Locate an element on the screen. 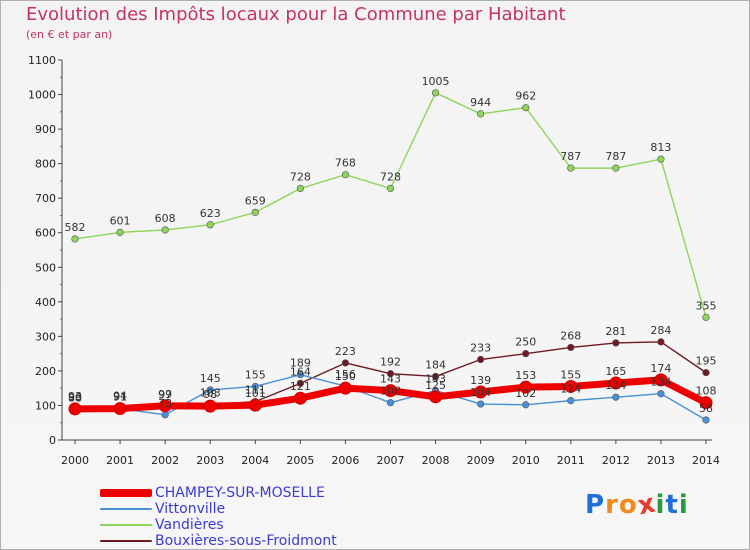 Image resolution: width=750 pixels, height=550 pixels. y-tick-label: 100 is located at coordinates (45, 405).